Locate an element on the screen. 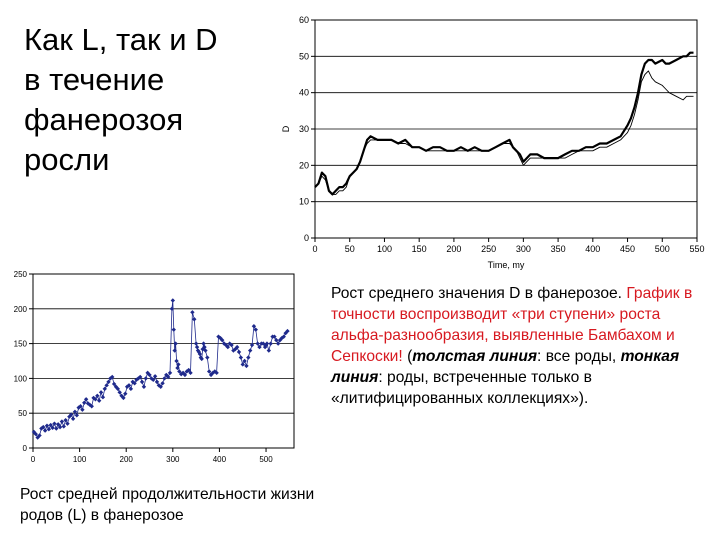 The image size is (720, 540). x-tick-label: 500 is located at coordinates (662, 249).